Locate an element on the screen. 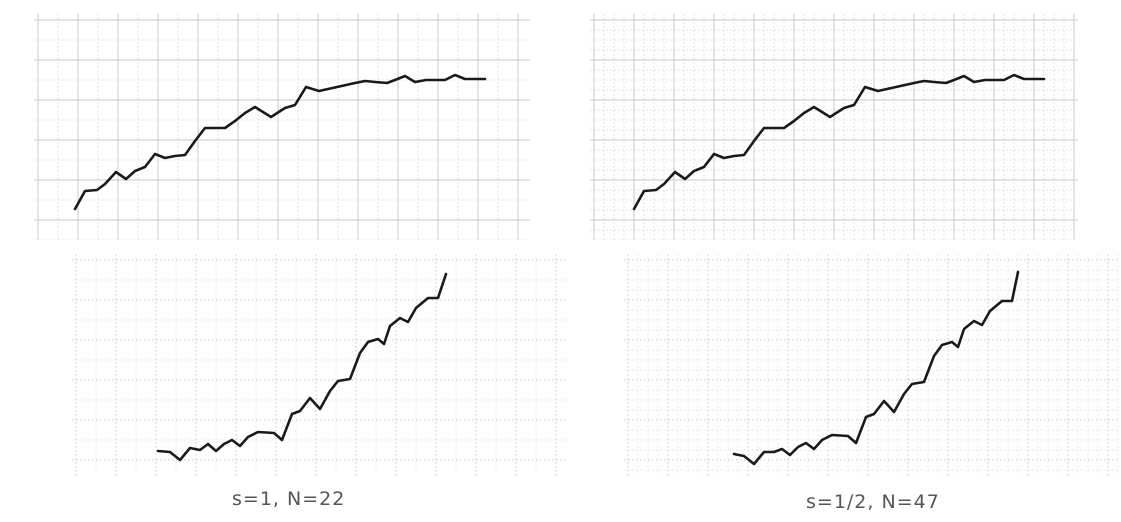  curve-bottom-right is located at coordinates (876, 368).